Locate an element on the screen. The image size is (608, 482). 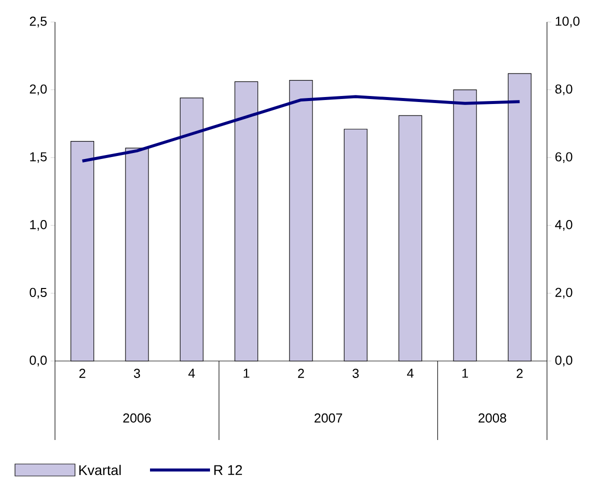
y-tick-label: 0,0 is located at coordinates (38, 361).